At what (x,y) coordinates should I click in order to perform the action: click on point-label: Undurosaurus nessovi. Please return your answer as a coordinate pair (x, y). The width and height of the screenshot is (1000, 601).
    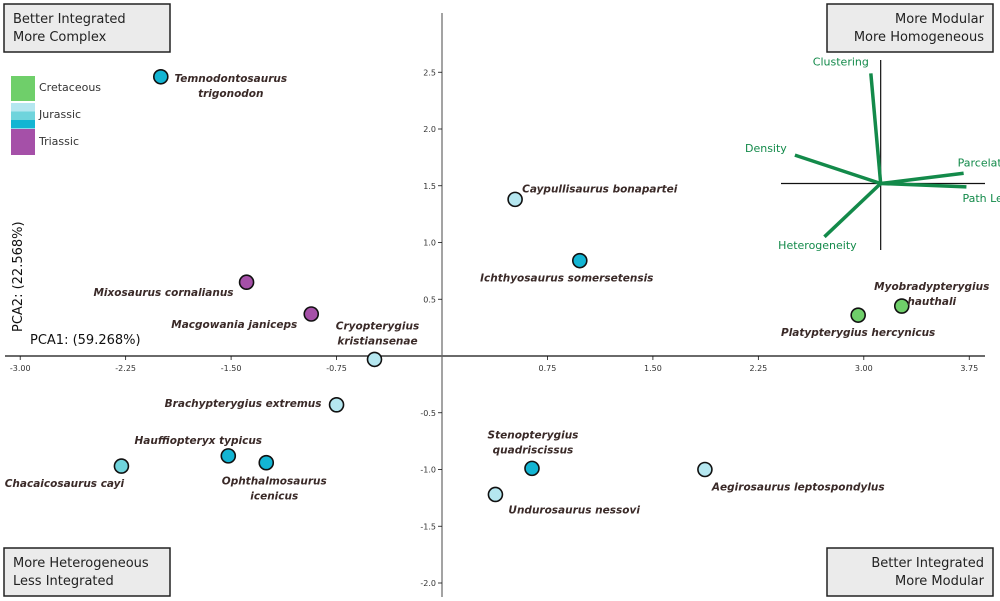
    Looking at the image, I should click on (574, 510).